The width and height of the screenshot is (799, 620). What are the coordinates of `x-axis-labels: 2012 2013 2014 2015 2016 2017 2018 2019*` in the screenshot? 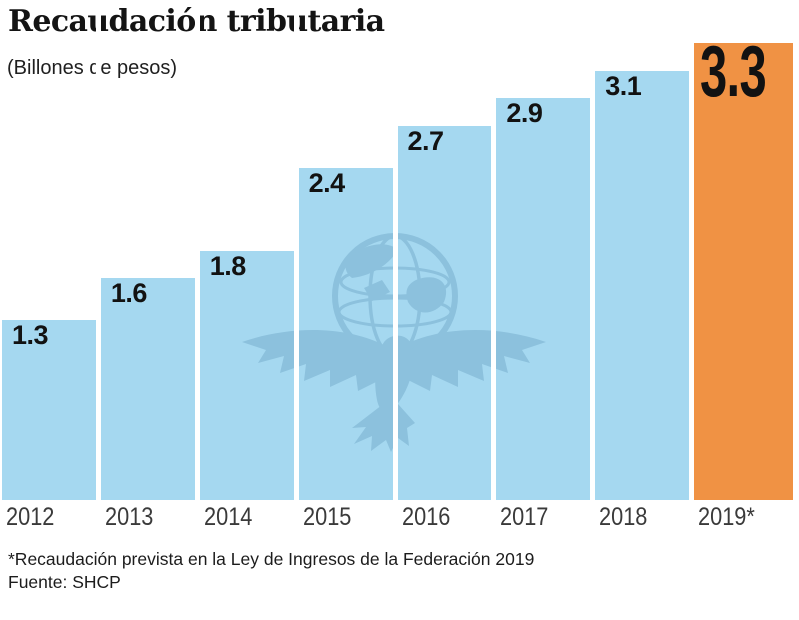 It's located at (397, 518).